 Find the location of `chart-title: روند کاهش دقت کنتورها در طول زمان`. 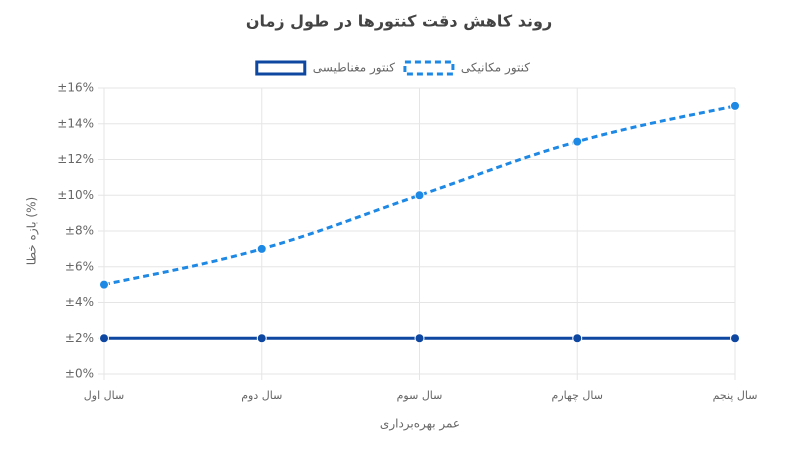

chart-title: روند کاهش دقت کنتورها در طول زمان is located at coordinates (399, 21).